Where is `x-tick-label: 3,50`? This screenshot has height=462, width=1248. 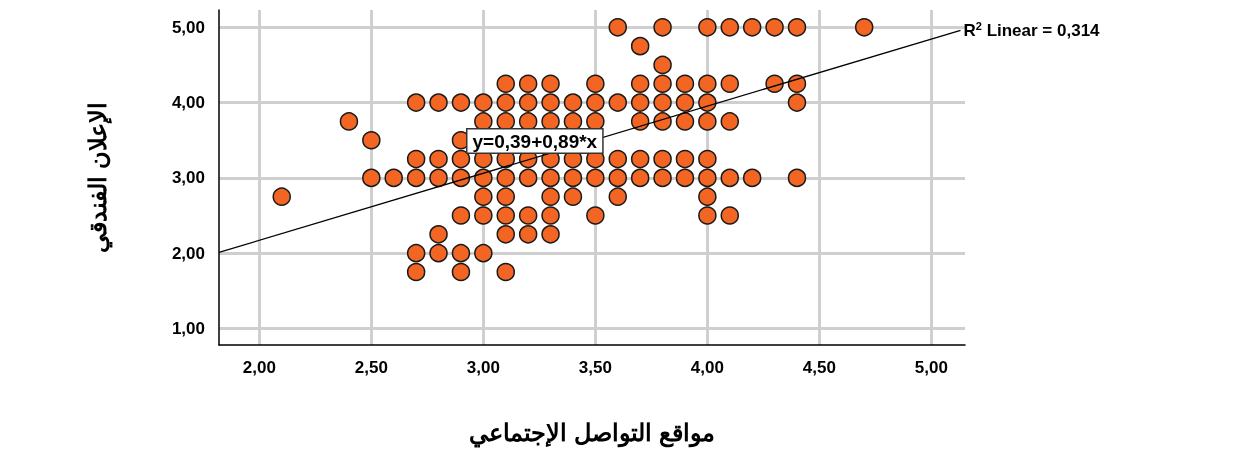 x-tick-label: 3,50 is located at coordinates (595, 367).